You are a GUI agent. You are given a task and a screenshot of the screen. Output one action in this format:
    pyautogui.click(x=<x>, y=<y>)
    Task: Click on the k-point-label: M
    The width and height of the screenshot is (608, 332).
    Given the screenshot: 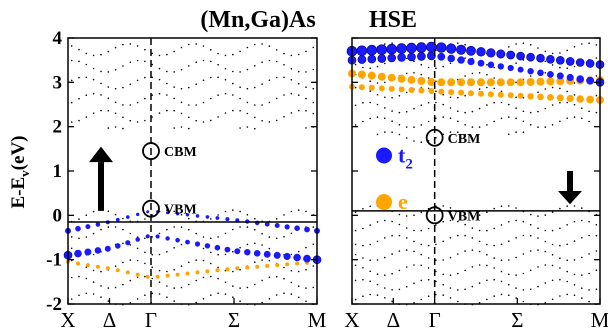 What is the action you would take?
    pyautogui.click(x=599, y=320)
    